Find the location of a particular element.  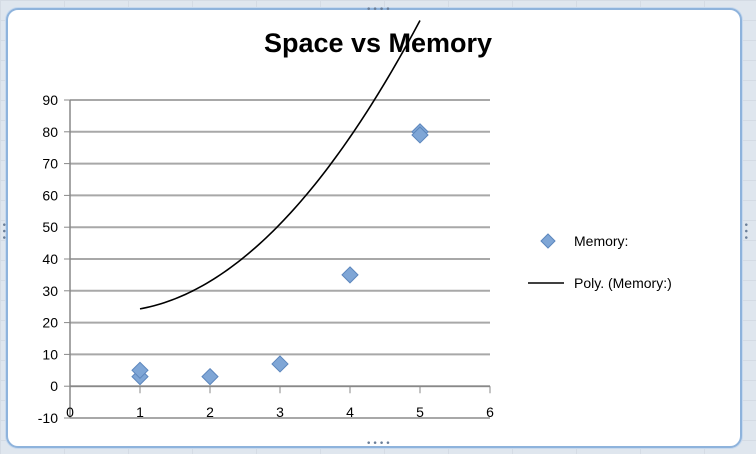

x-tick-label: 1 is located at coordinates (140, 412).